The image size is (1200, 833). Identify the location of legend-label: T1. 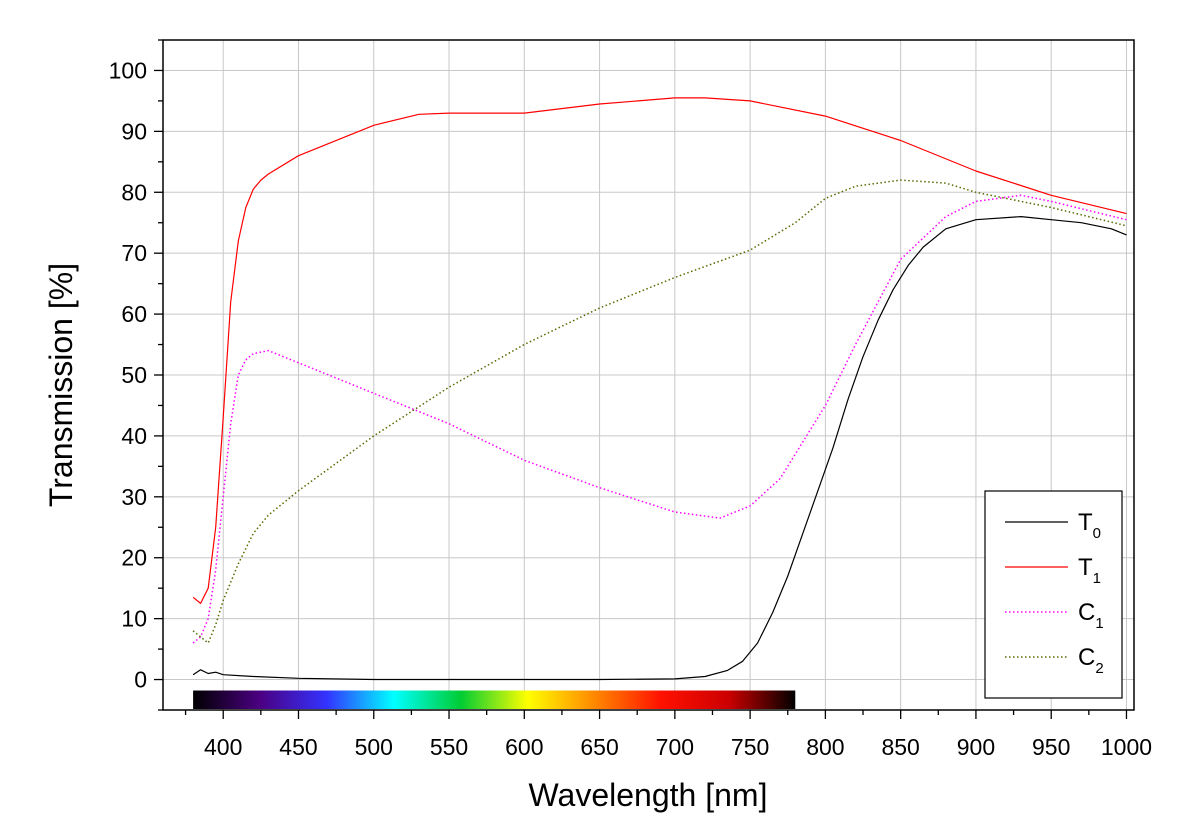
(1089, 570).